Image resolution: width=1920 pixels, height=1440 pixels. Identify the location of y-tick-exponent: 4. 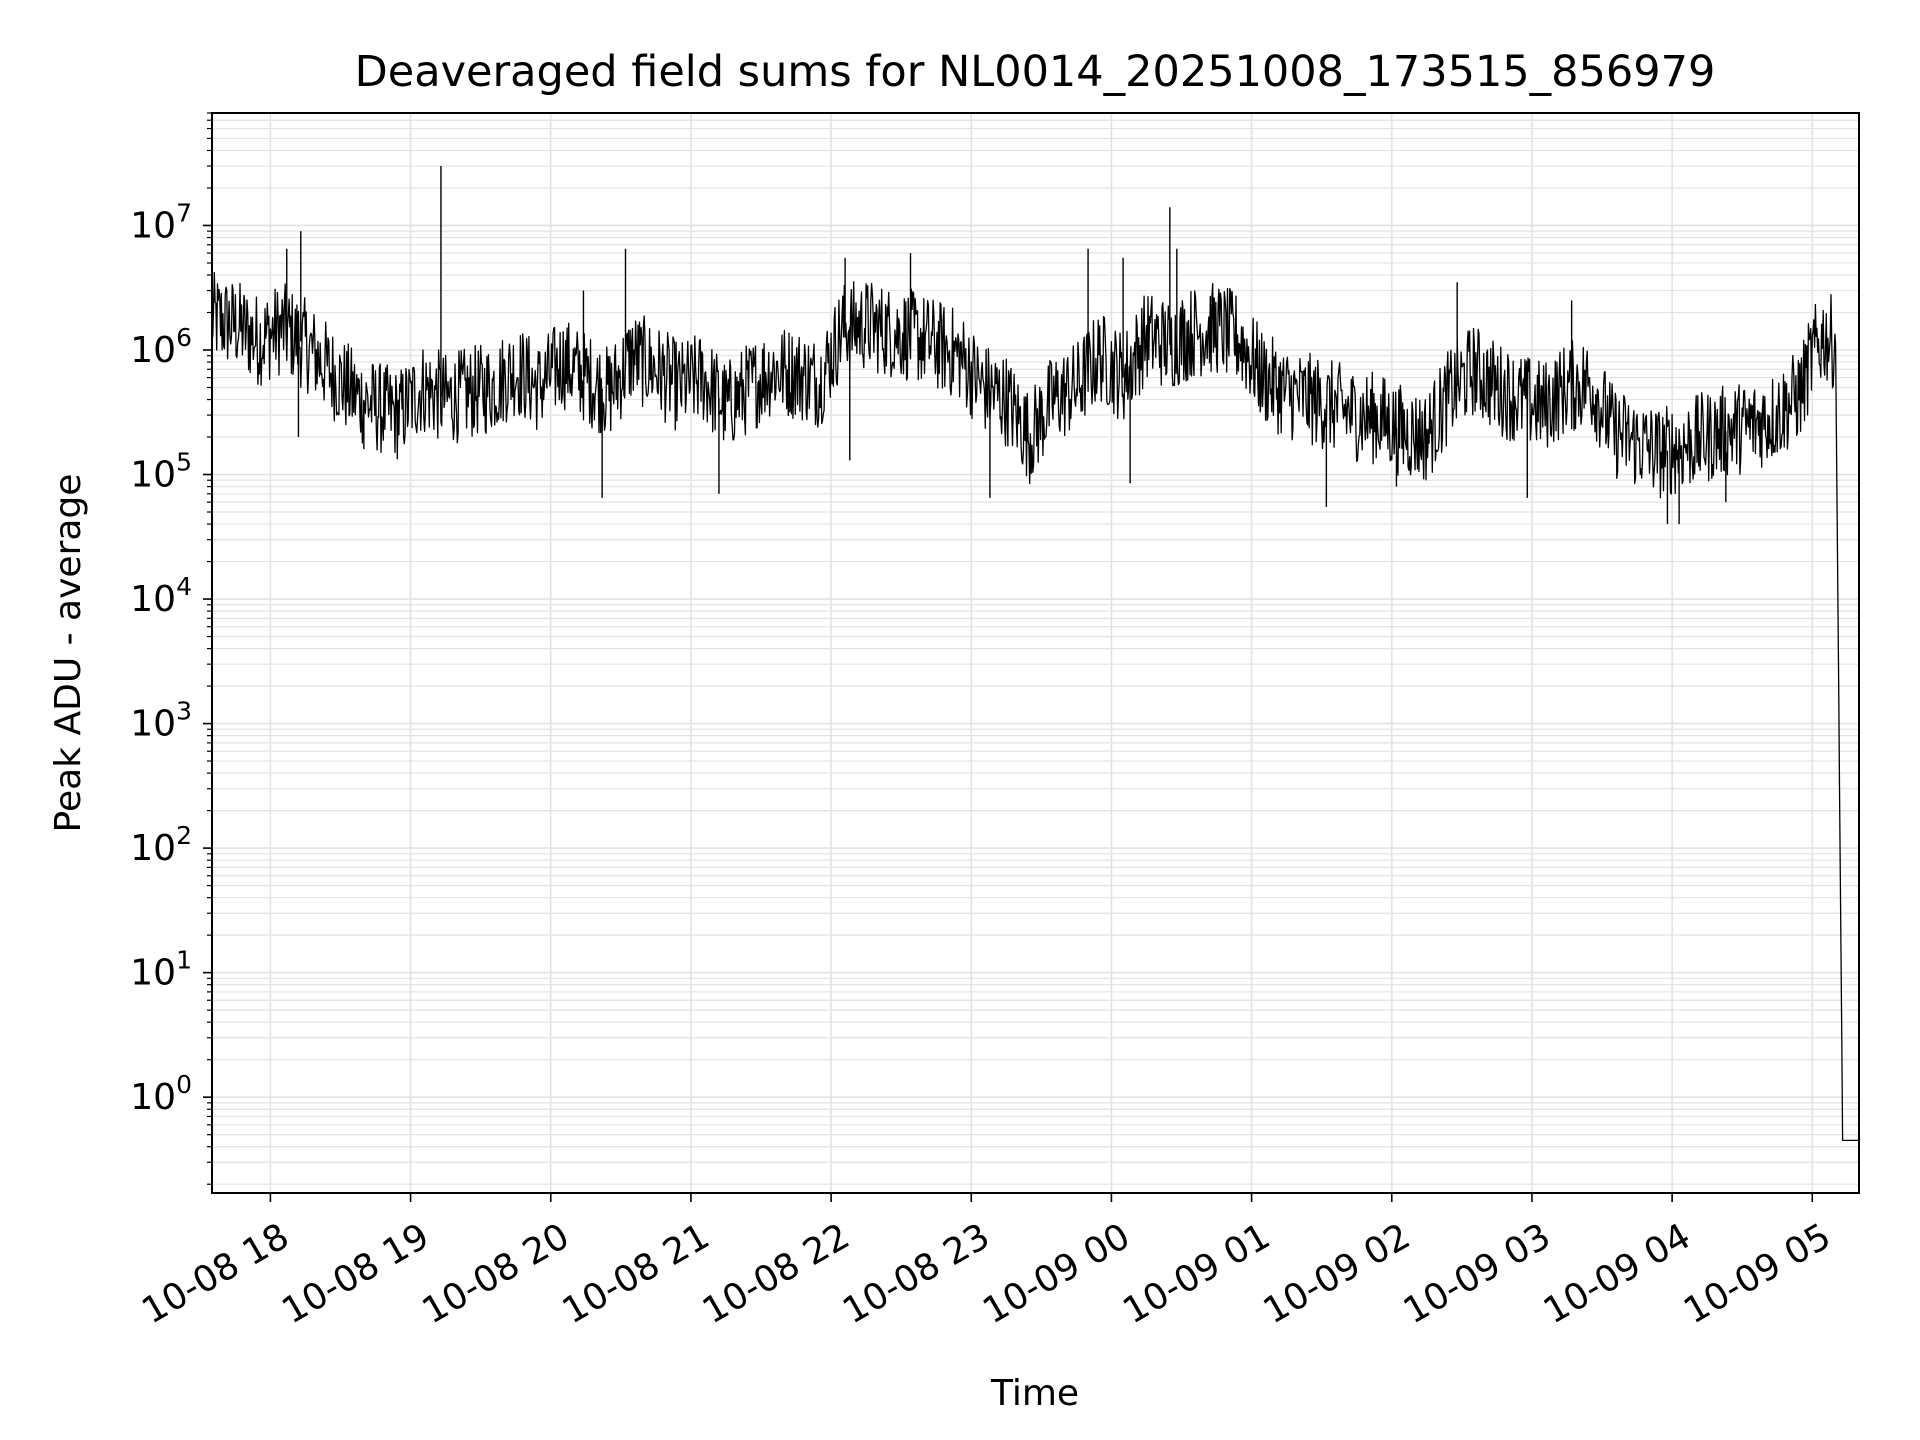
(184, 586).